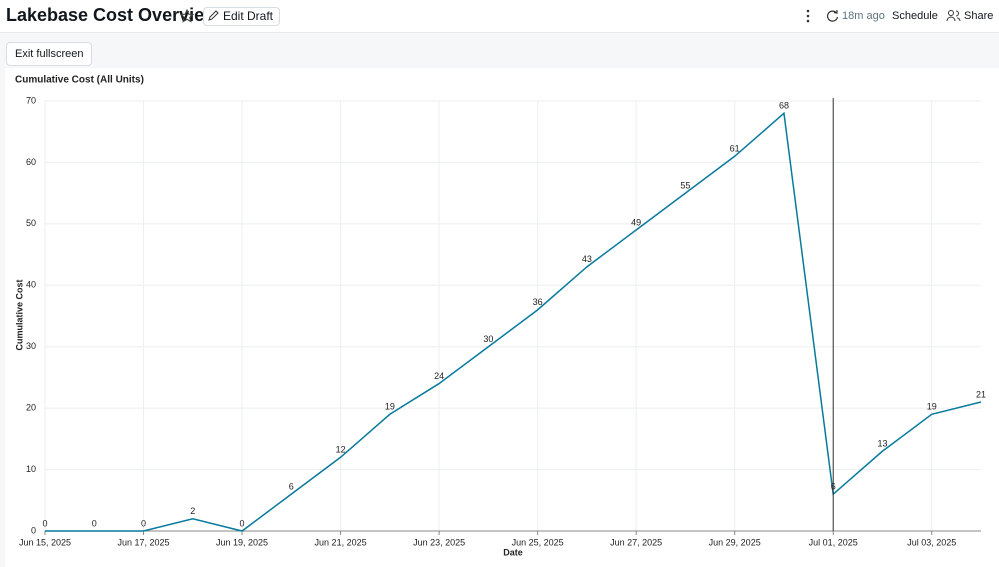  I want to click on data-label: 12, so click(341, 450).